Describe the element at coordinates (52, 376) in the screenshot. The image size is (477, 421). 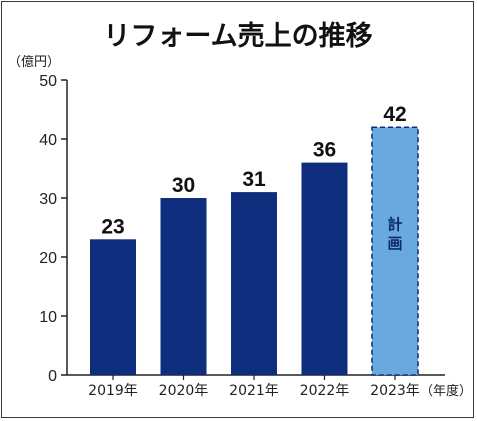
I see `y-tick-label: 0` at that location.